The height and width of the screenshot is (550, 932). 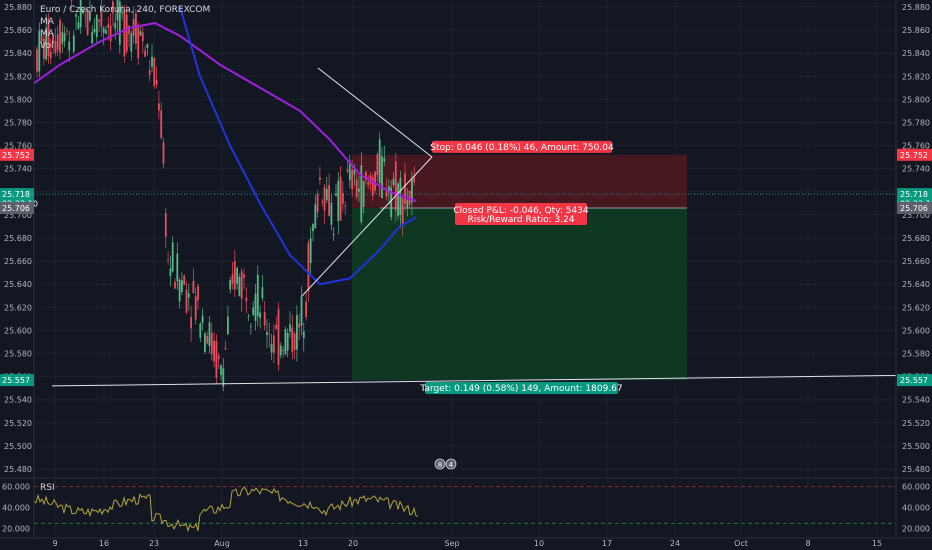 I want to click on x-tick-label: 23, so click(x=154, y=543).